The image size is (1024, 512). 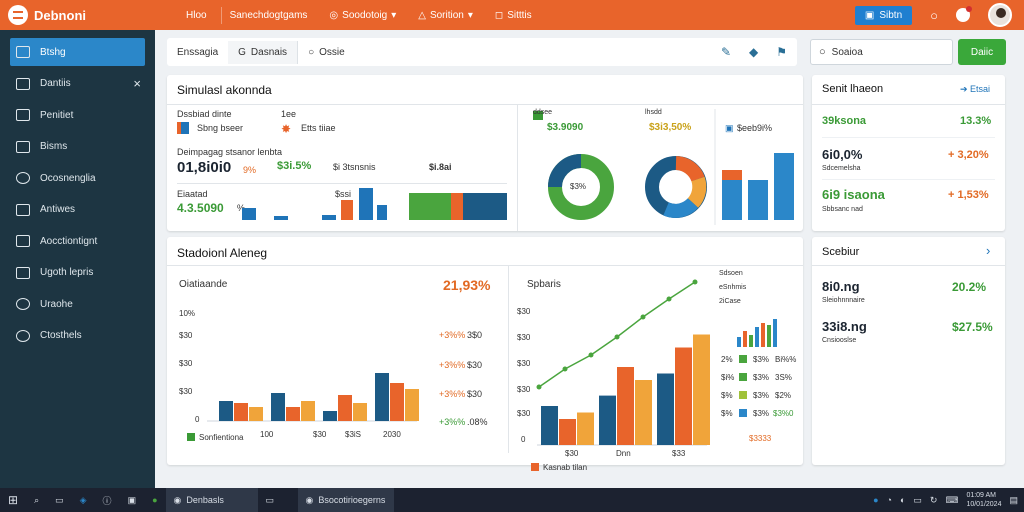 I want to click on legend-swatch, so click(x=535, y=467).